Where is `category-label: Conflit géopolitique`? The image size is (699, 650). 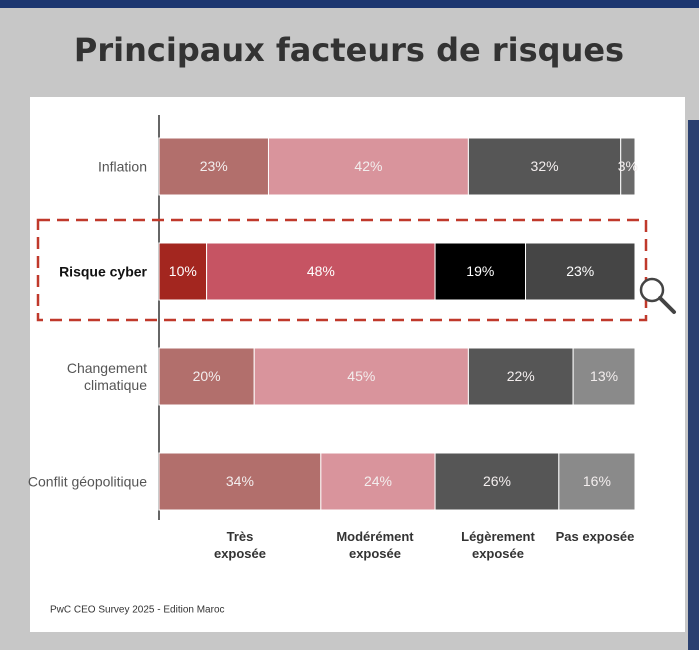 category-label: Conflit géopolitique is located at coordinates (87, 481).